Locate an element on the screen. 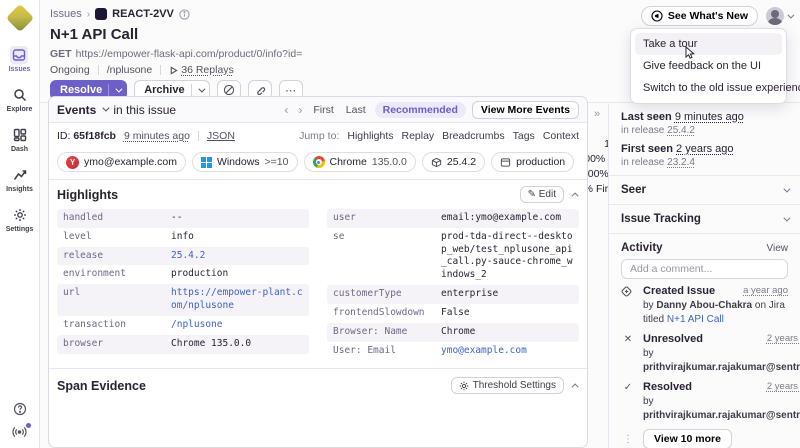 Image resolution: width=800 pixels, height=448 pixels. broadcast-icon is located at coordinates (21, 430).